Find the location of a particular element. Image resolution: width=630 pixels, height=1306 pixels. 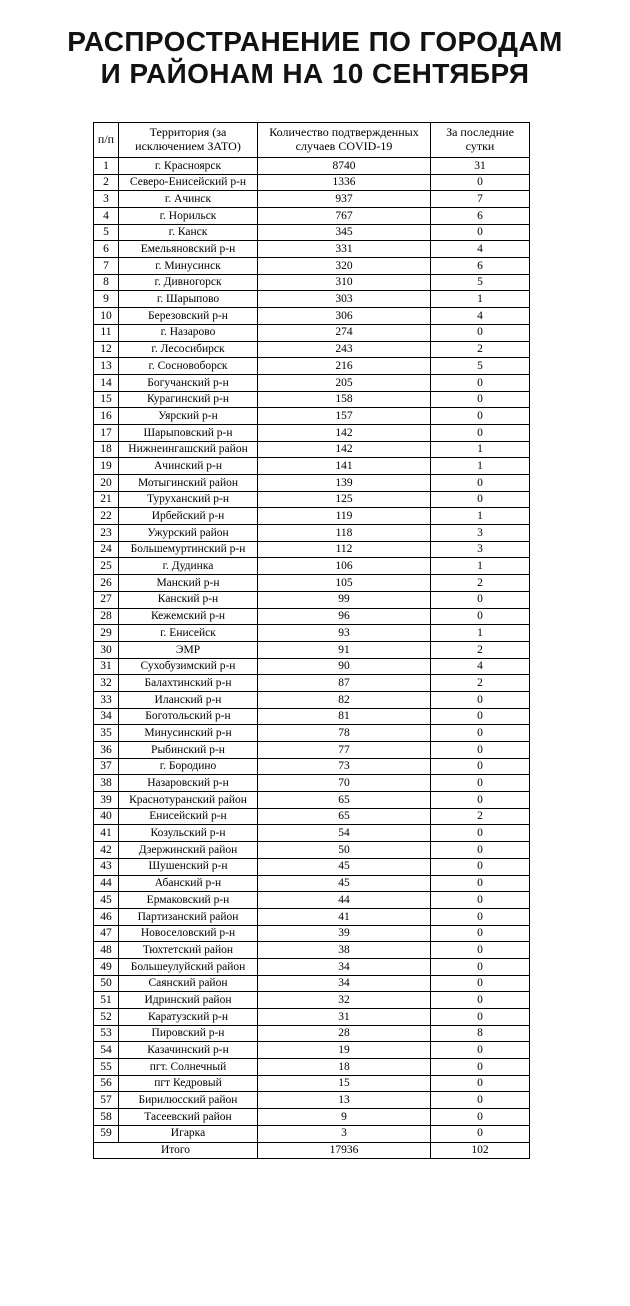

confirmed-cell: 141 is located at coordinates (344, 466).